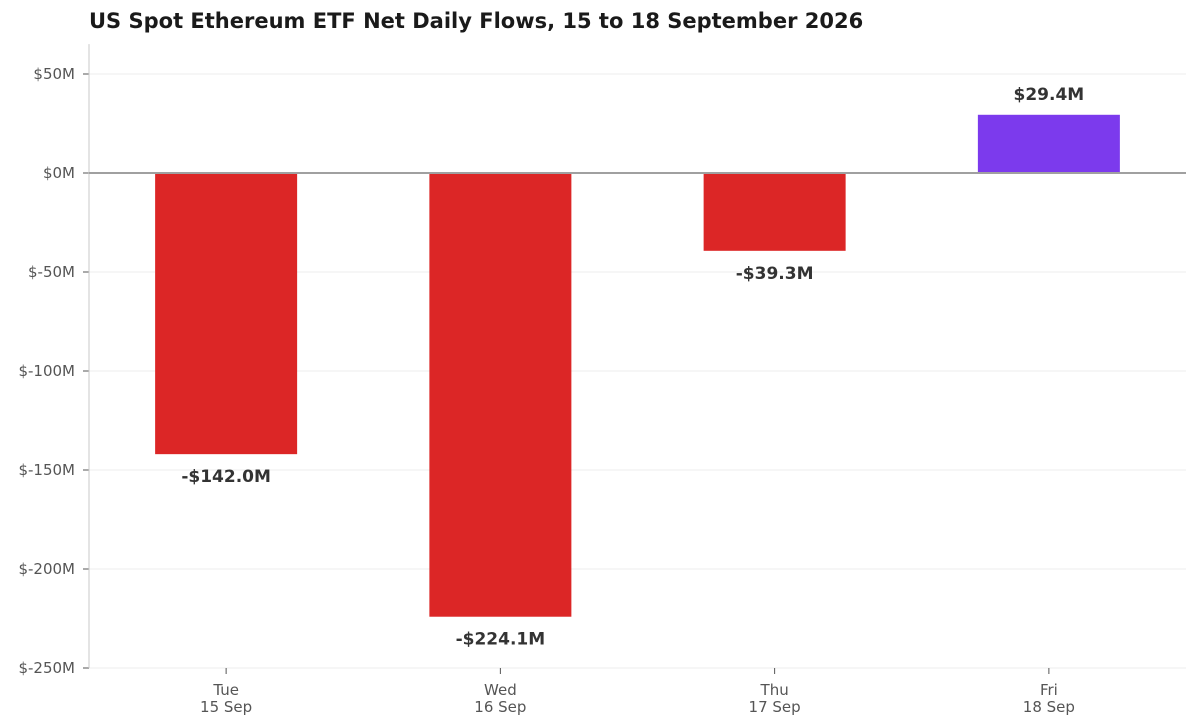 The width and height of the screenshot is (1200, 728). What do you see at coordinates (1048, 143) in the screenshot?
I see `bar-fri` at bounding box center [1048, 143].